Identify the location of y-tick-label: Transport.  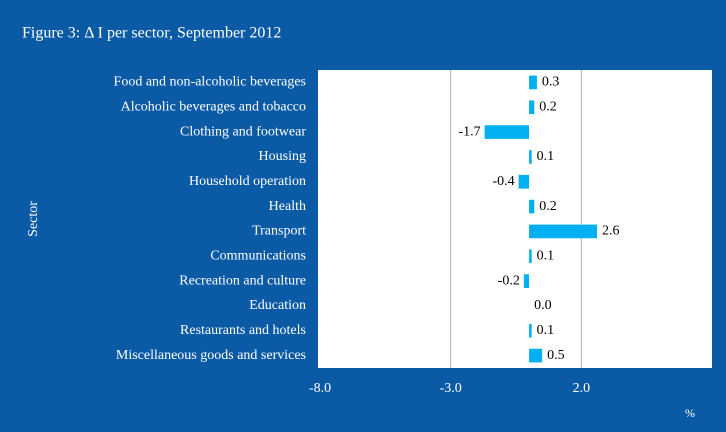
(279, 231).